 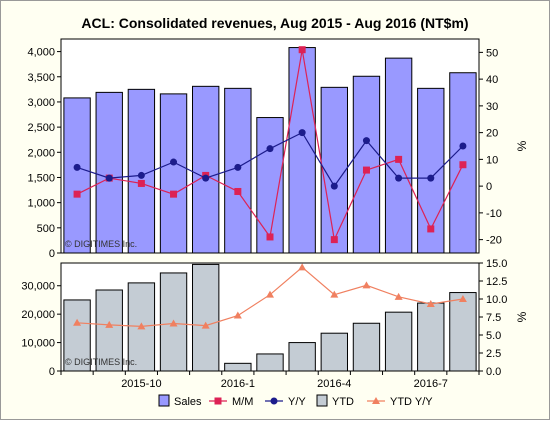 What do you see at coordinates (41, 153) in the screenshot?
I see `top-left-tick-label: 2,000` at bounding box center [41, 153].